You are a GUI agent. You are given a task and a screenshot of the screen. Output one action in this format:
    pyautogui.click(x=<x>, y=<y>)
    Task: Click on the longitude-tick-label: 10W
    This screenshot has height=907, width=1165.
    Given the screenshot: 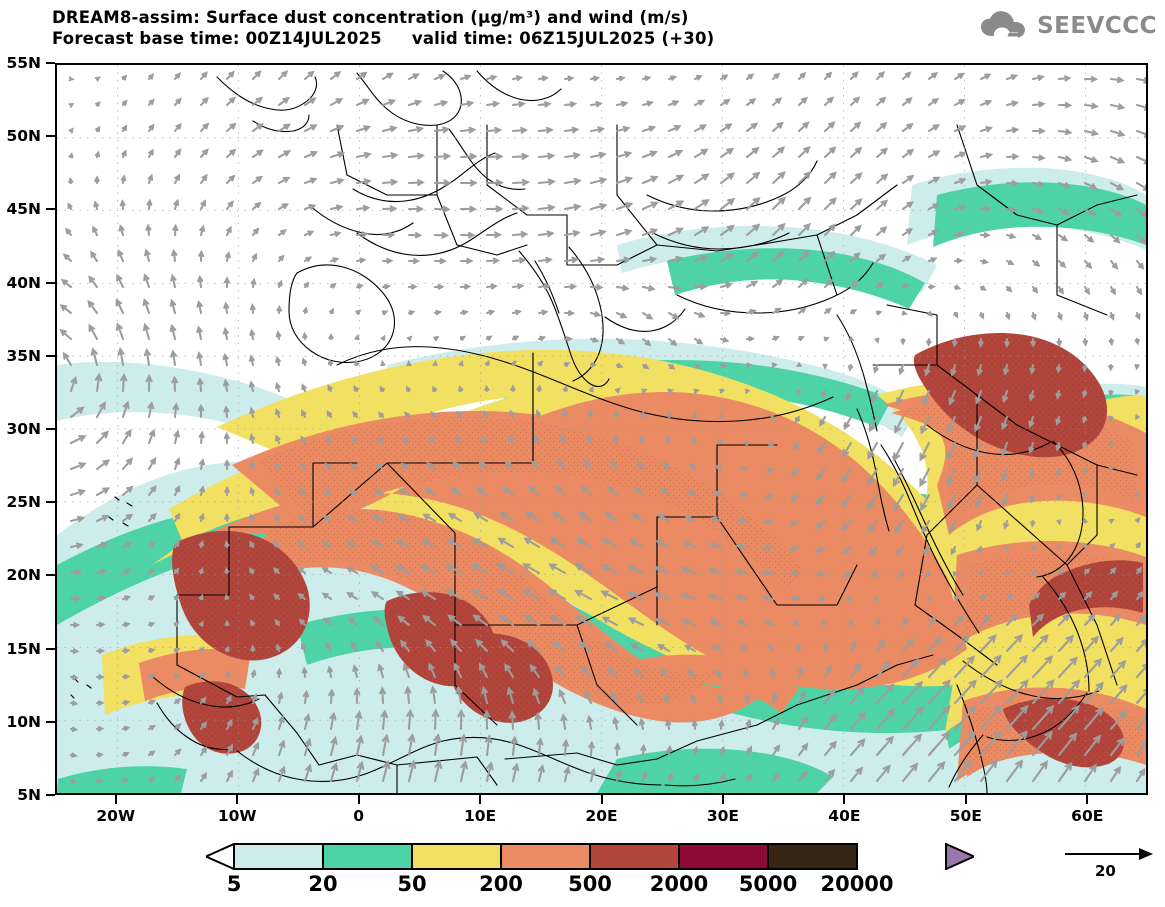 What is the action you would take?
    pyautogui.click(x=237, y=816)
    